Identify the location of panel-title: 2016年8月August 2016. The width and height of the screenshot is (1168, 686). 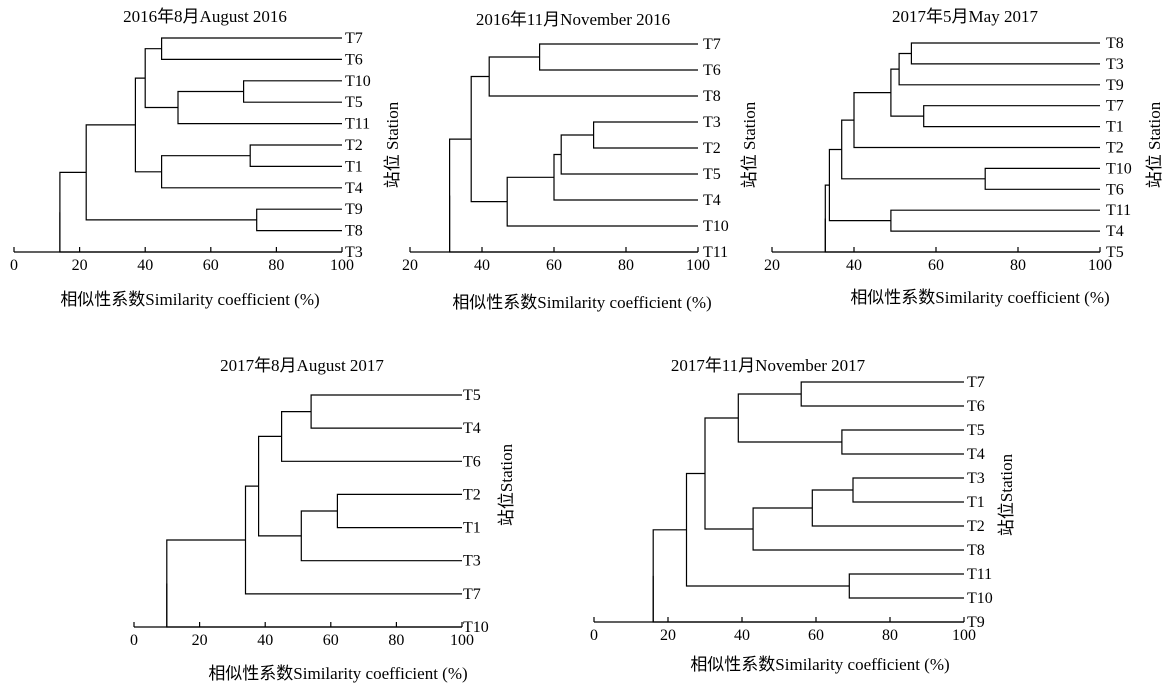
(205, 16).